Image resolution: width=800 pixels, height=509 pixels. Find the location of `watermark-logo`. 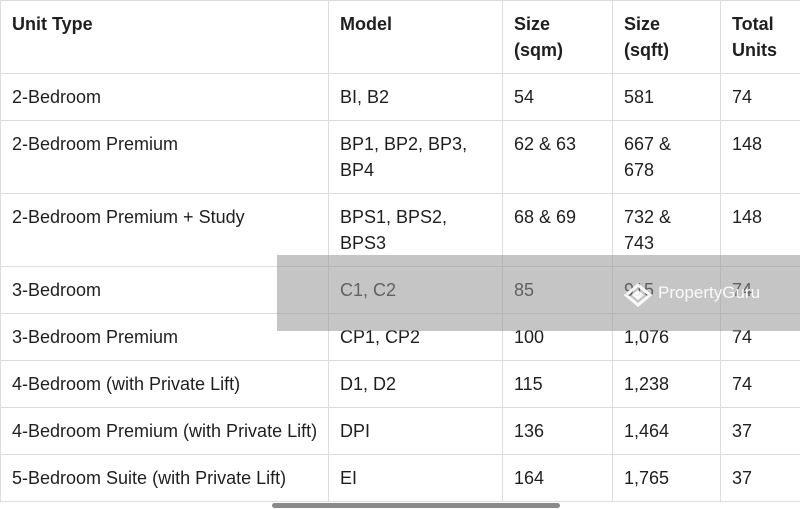

watermark-logo is located at coordinates (638, 295).